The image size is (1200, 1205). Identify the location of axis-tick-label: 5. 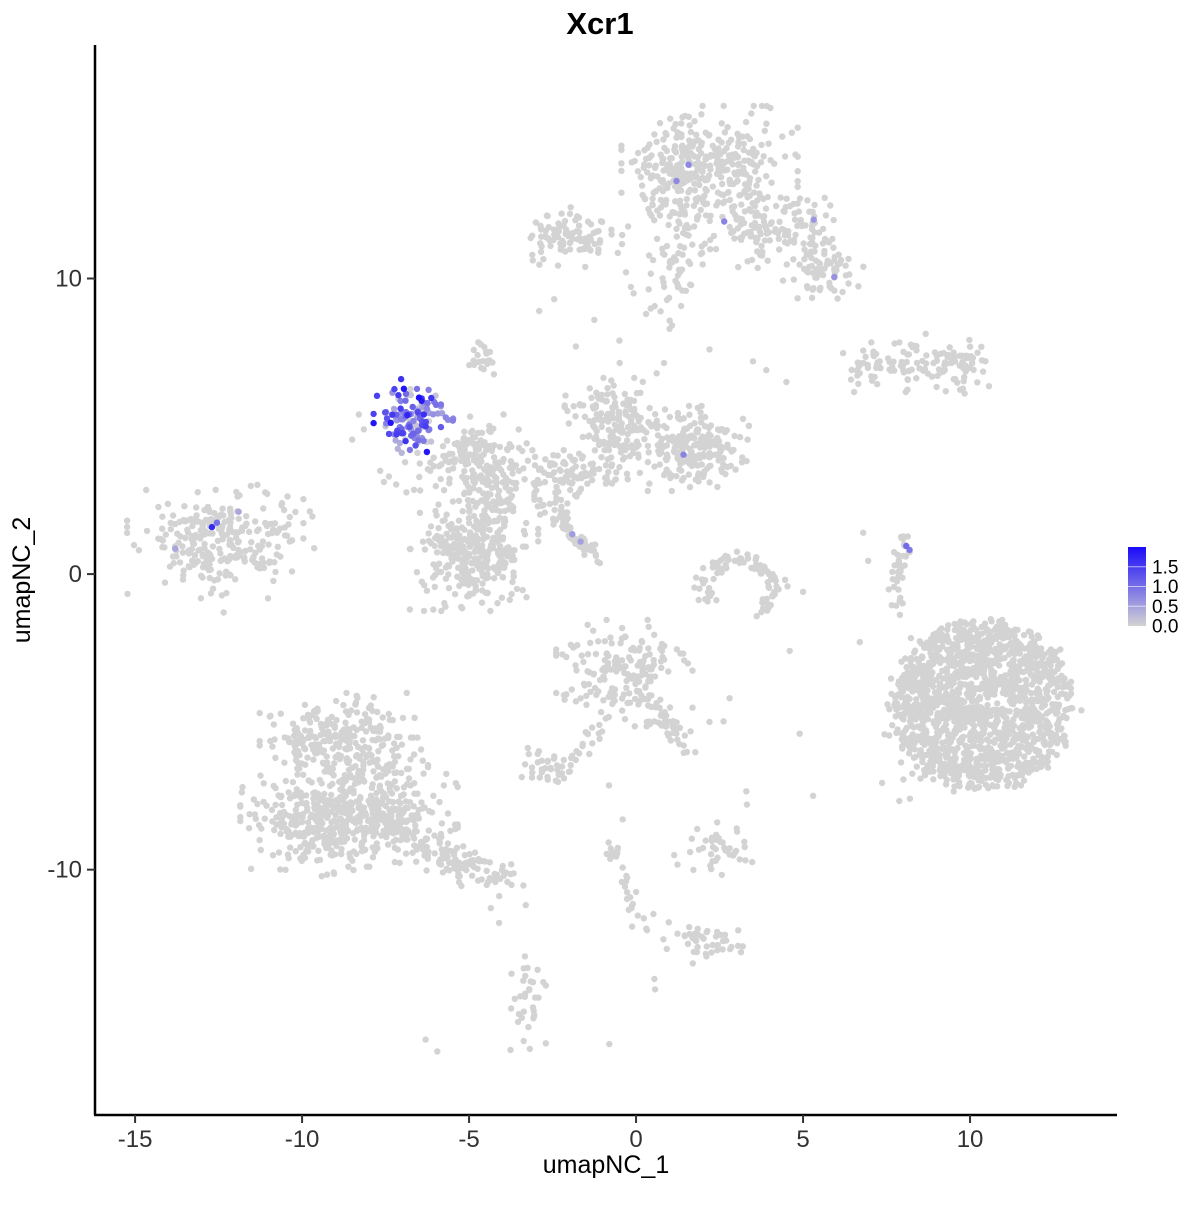
(802, 1139).